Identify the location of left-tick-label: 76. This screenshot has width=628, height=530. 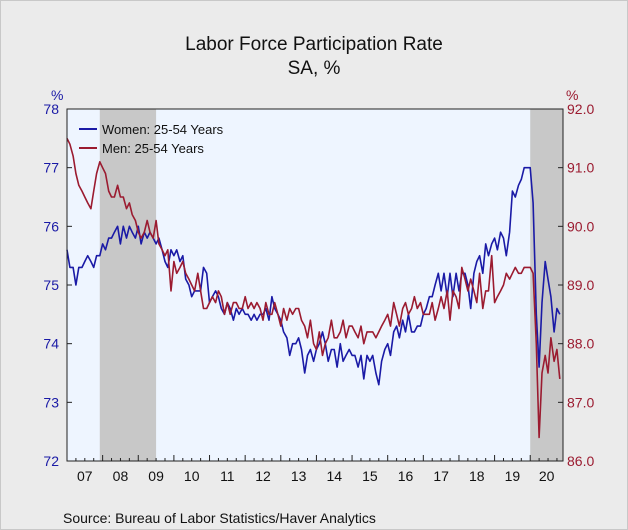
(51, 226).